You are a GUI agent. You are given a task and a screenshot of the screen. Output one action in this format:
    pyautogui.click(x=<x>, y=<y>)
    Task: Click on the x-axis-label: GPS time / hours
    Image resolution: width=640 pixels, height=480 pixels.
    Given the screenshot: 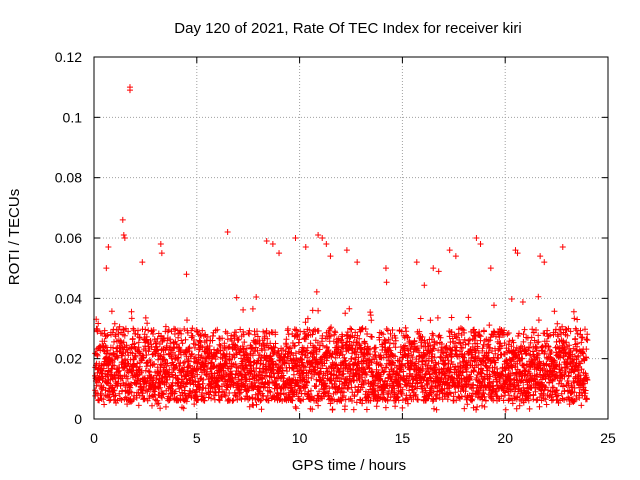 What is the action you would take?
    pyautogui.click(x=349, y=465)
    